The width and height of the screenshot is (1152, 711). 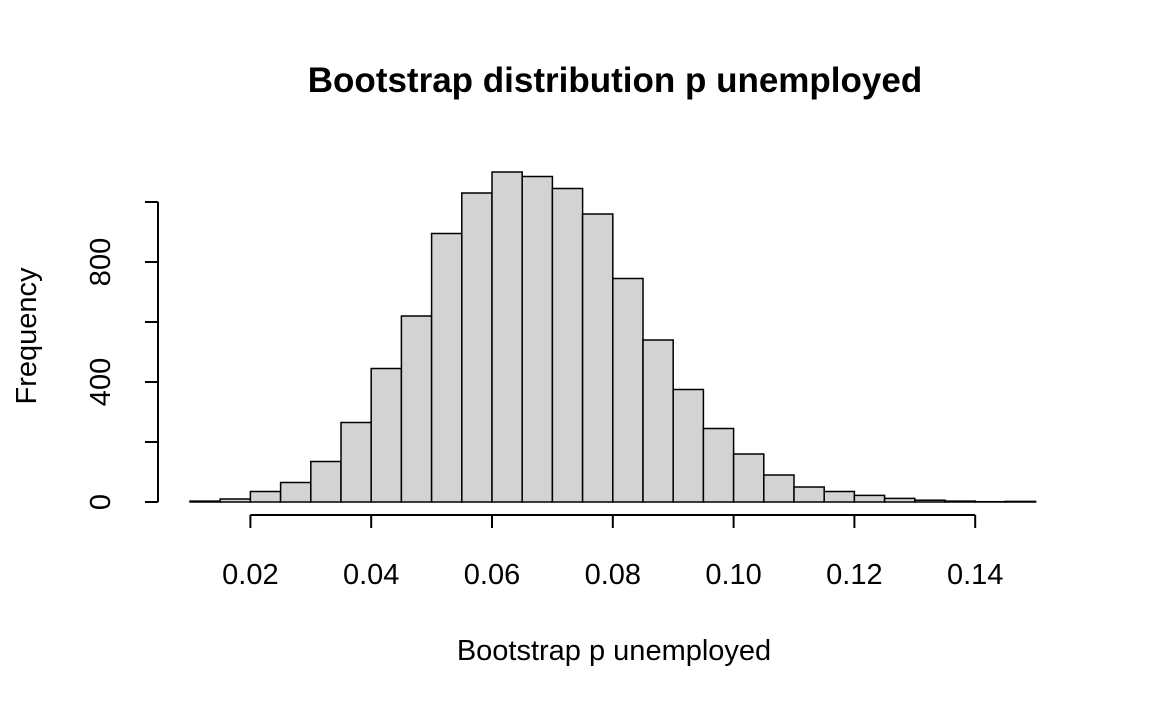 What do you see at coordinates (371, 575) in the screenshot?
I see `x-tick-label: 0.04` at bounding box center [371, 575].